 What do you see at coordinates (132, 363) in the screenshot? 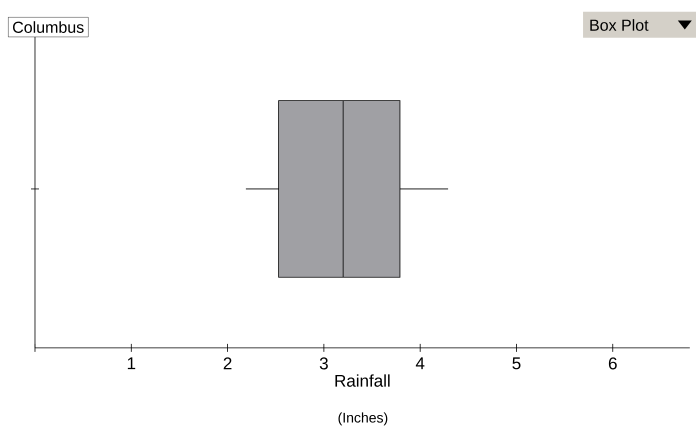
I see `x-tick-label: 1` at bounding box center [132, 363].